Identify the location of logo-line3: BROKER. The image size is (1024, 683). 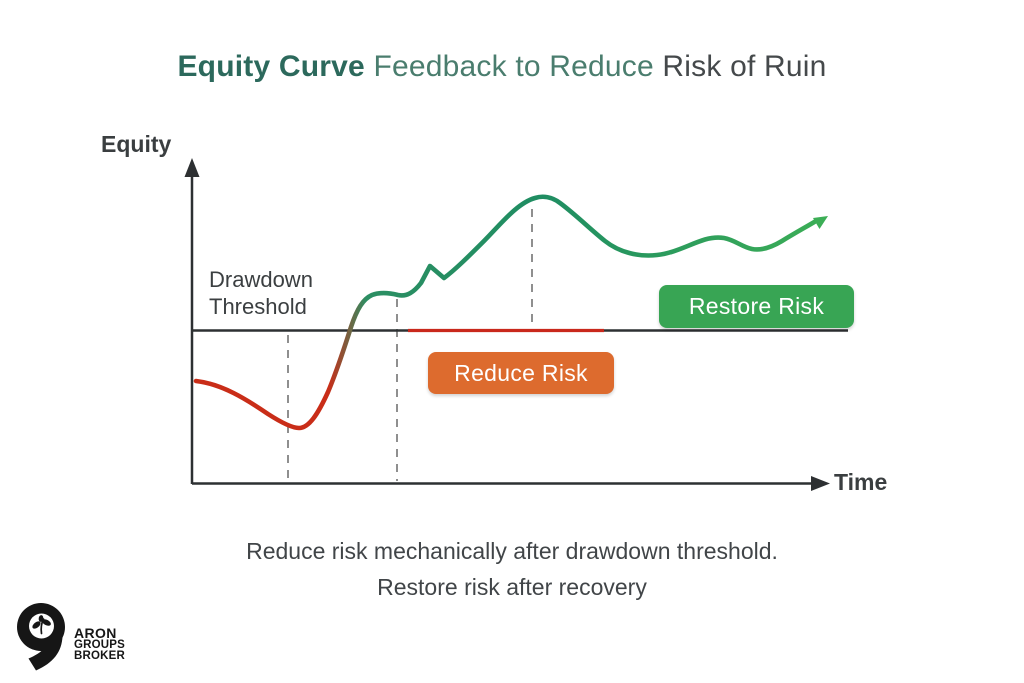
(100, 656).